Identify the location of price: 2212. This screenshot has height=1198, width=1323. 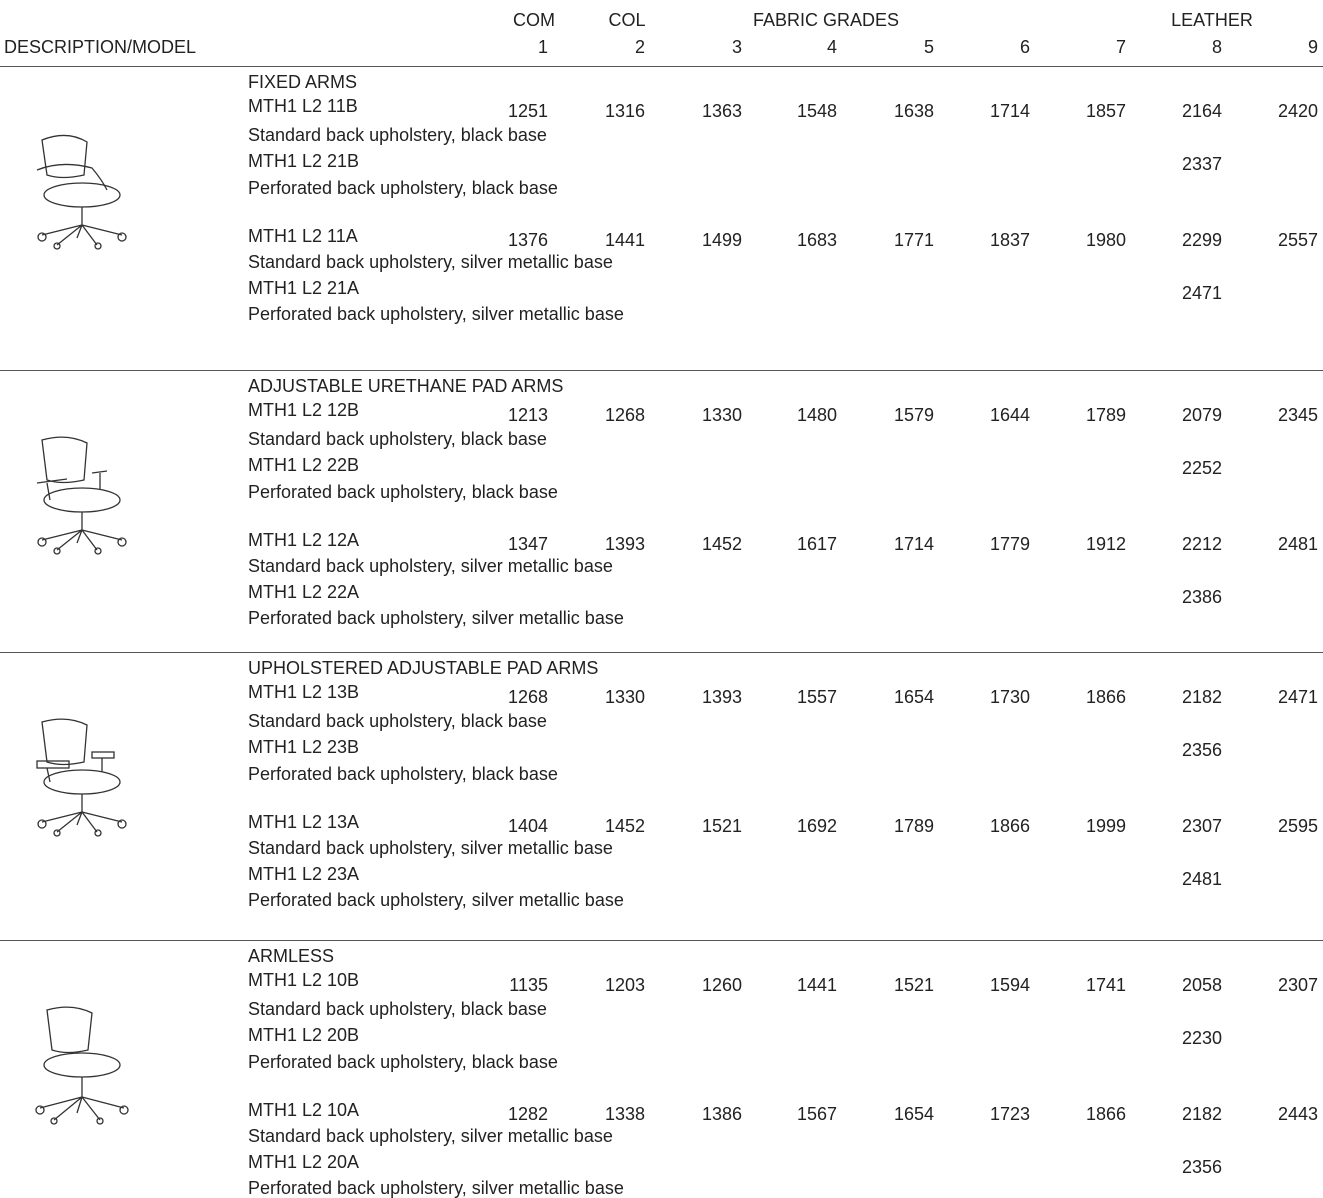
(1201, 544).